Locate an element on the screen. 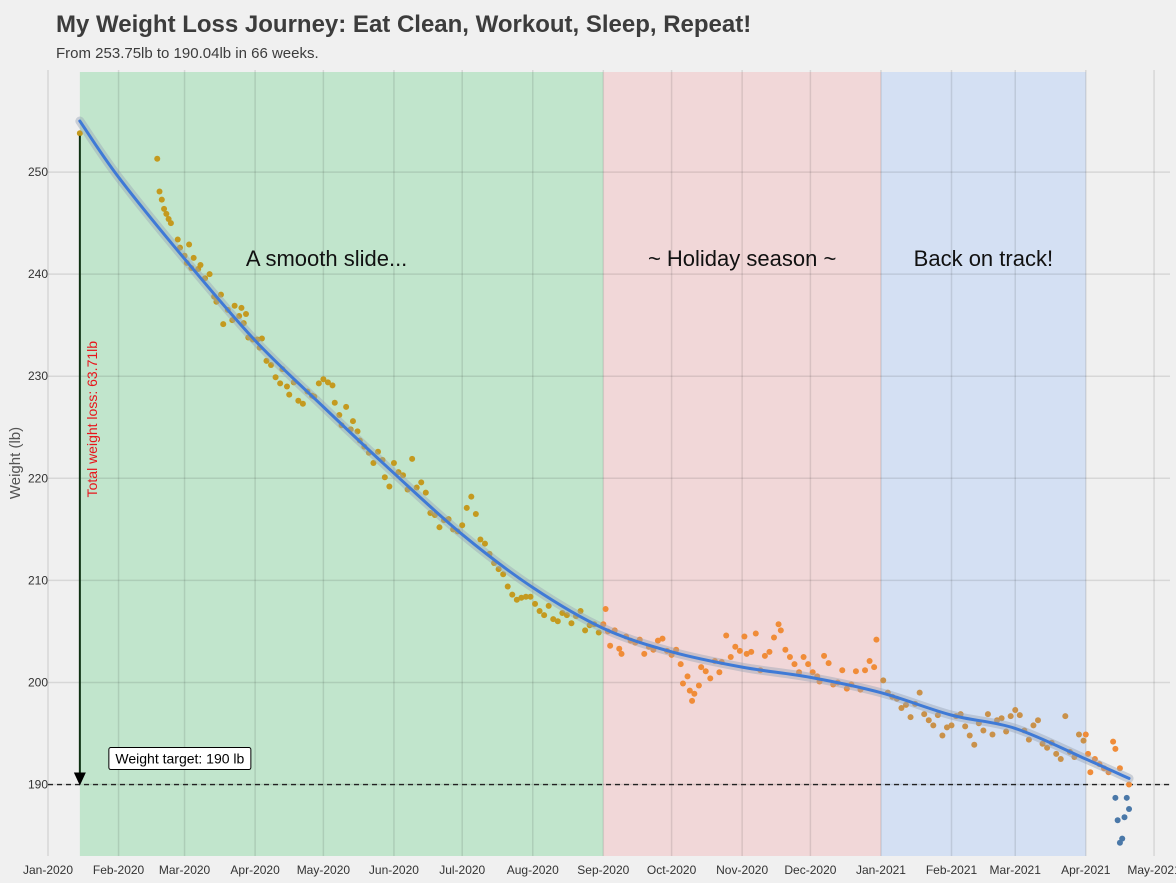 Image resolution: width=1176 pixels, height=883 pixels. x-tick-label: Mar-2021 is located at coordinates (1016, 870).